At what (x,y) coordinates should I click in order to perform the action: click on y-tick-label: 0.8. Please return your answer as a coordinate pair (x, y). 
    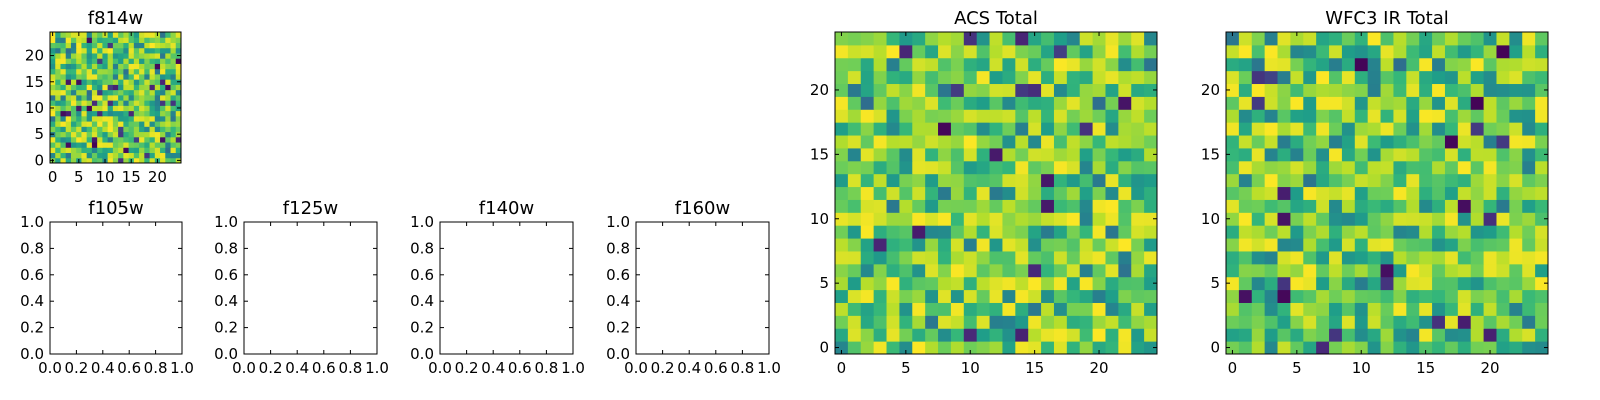
    Looking at the image, I should click on (32, 248).